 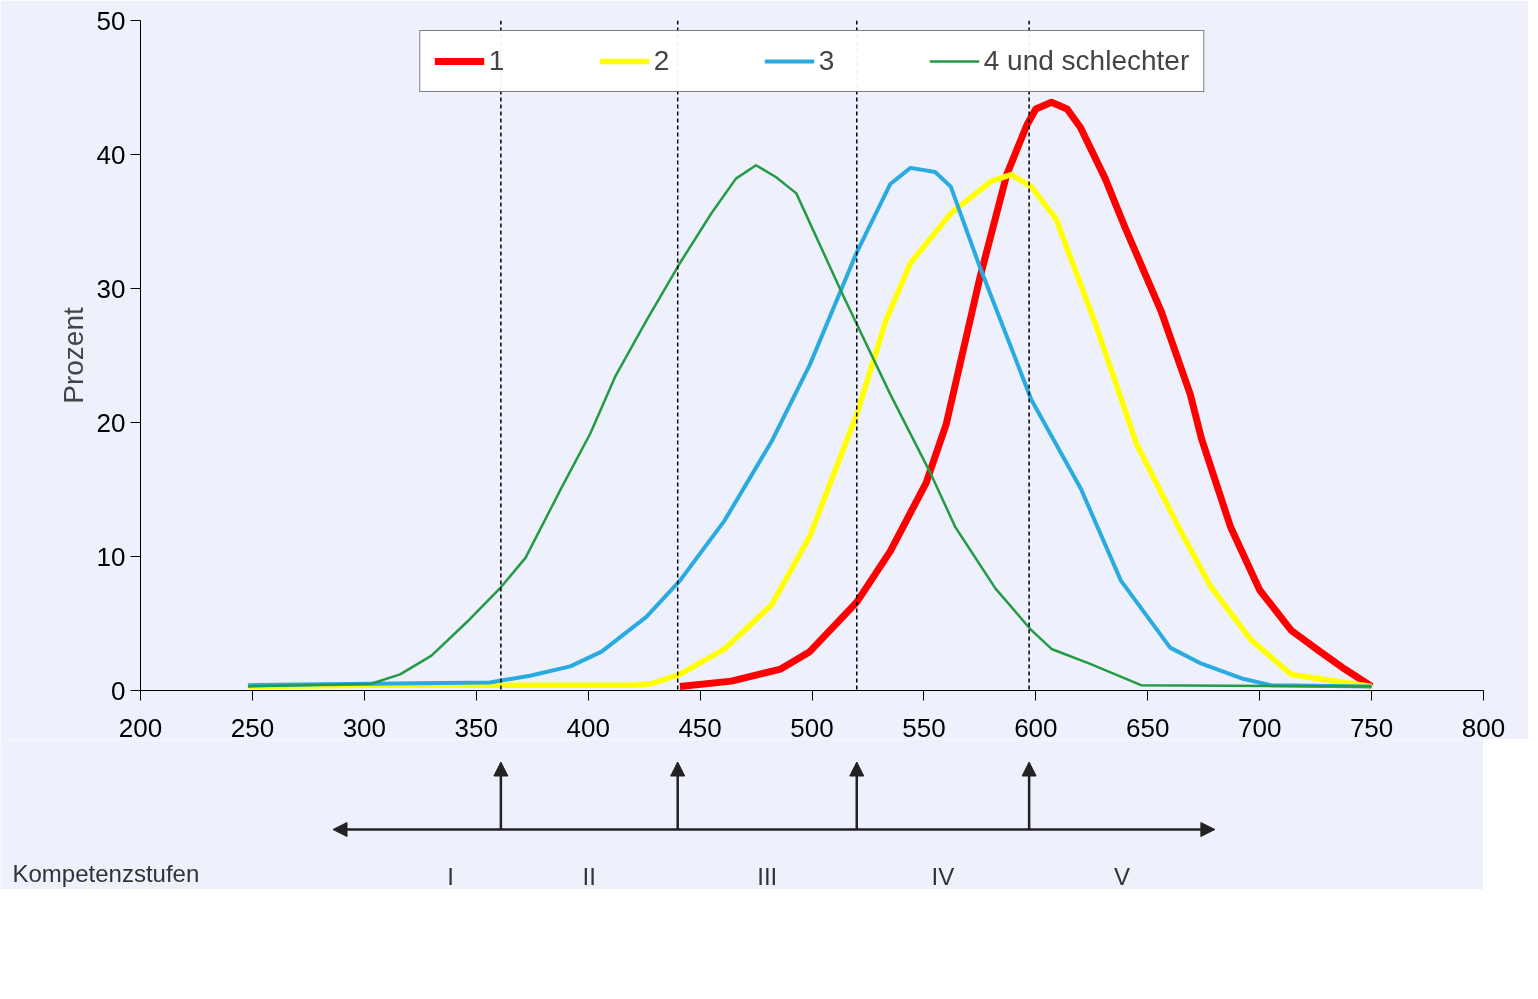 I want to click on x-tick-label: 750, so click(x=1371, y=727).